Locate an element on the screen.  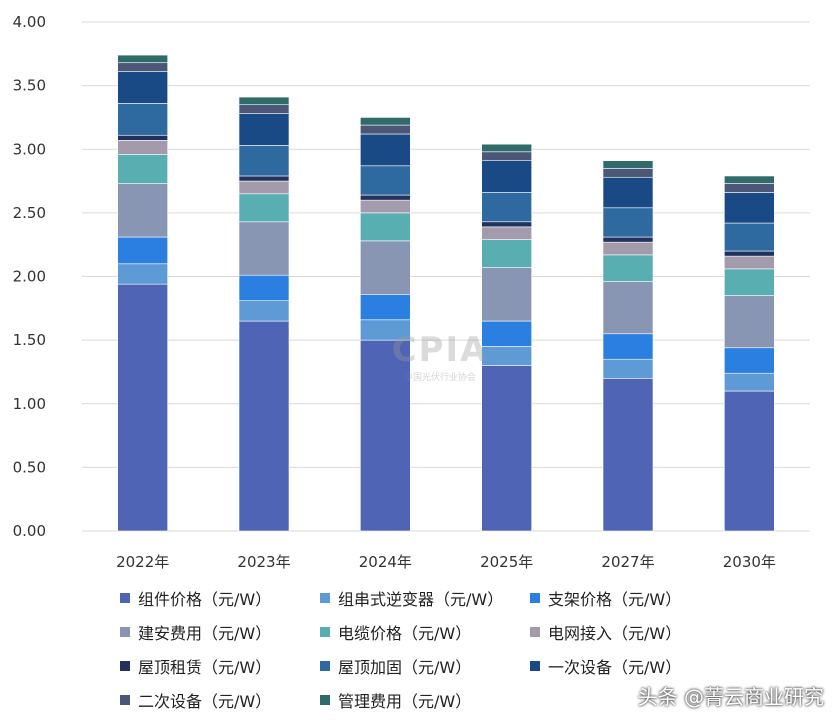
y-tick-label: 2.50 is located at coordinates (29, 213).